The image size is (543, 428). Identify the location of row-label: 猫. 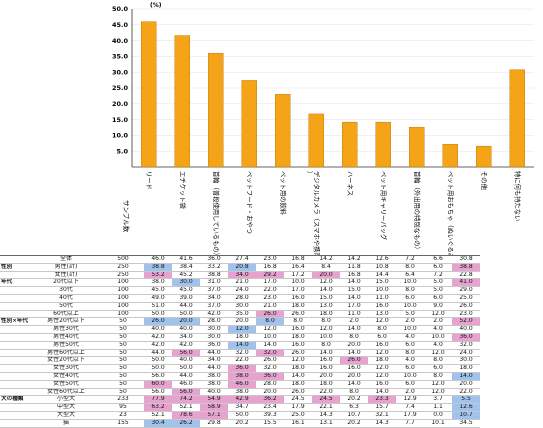
(66, 423).